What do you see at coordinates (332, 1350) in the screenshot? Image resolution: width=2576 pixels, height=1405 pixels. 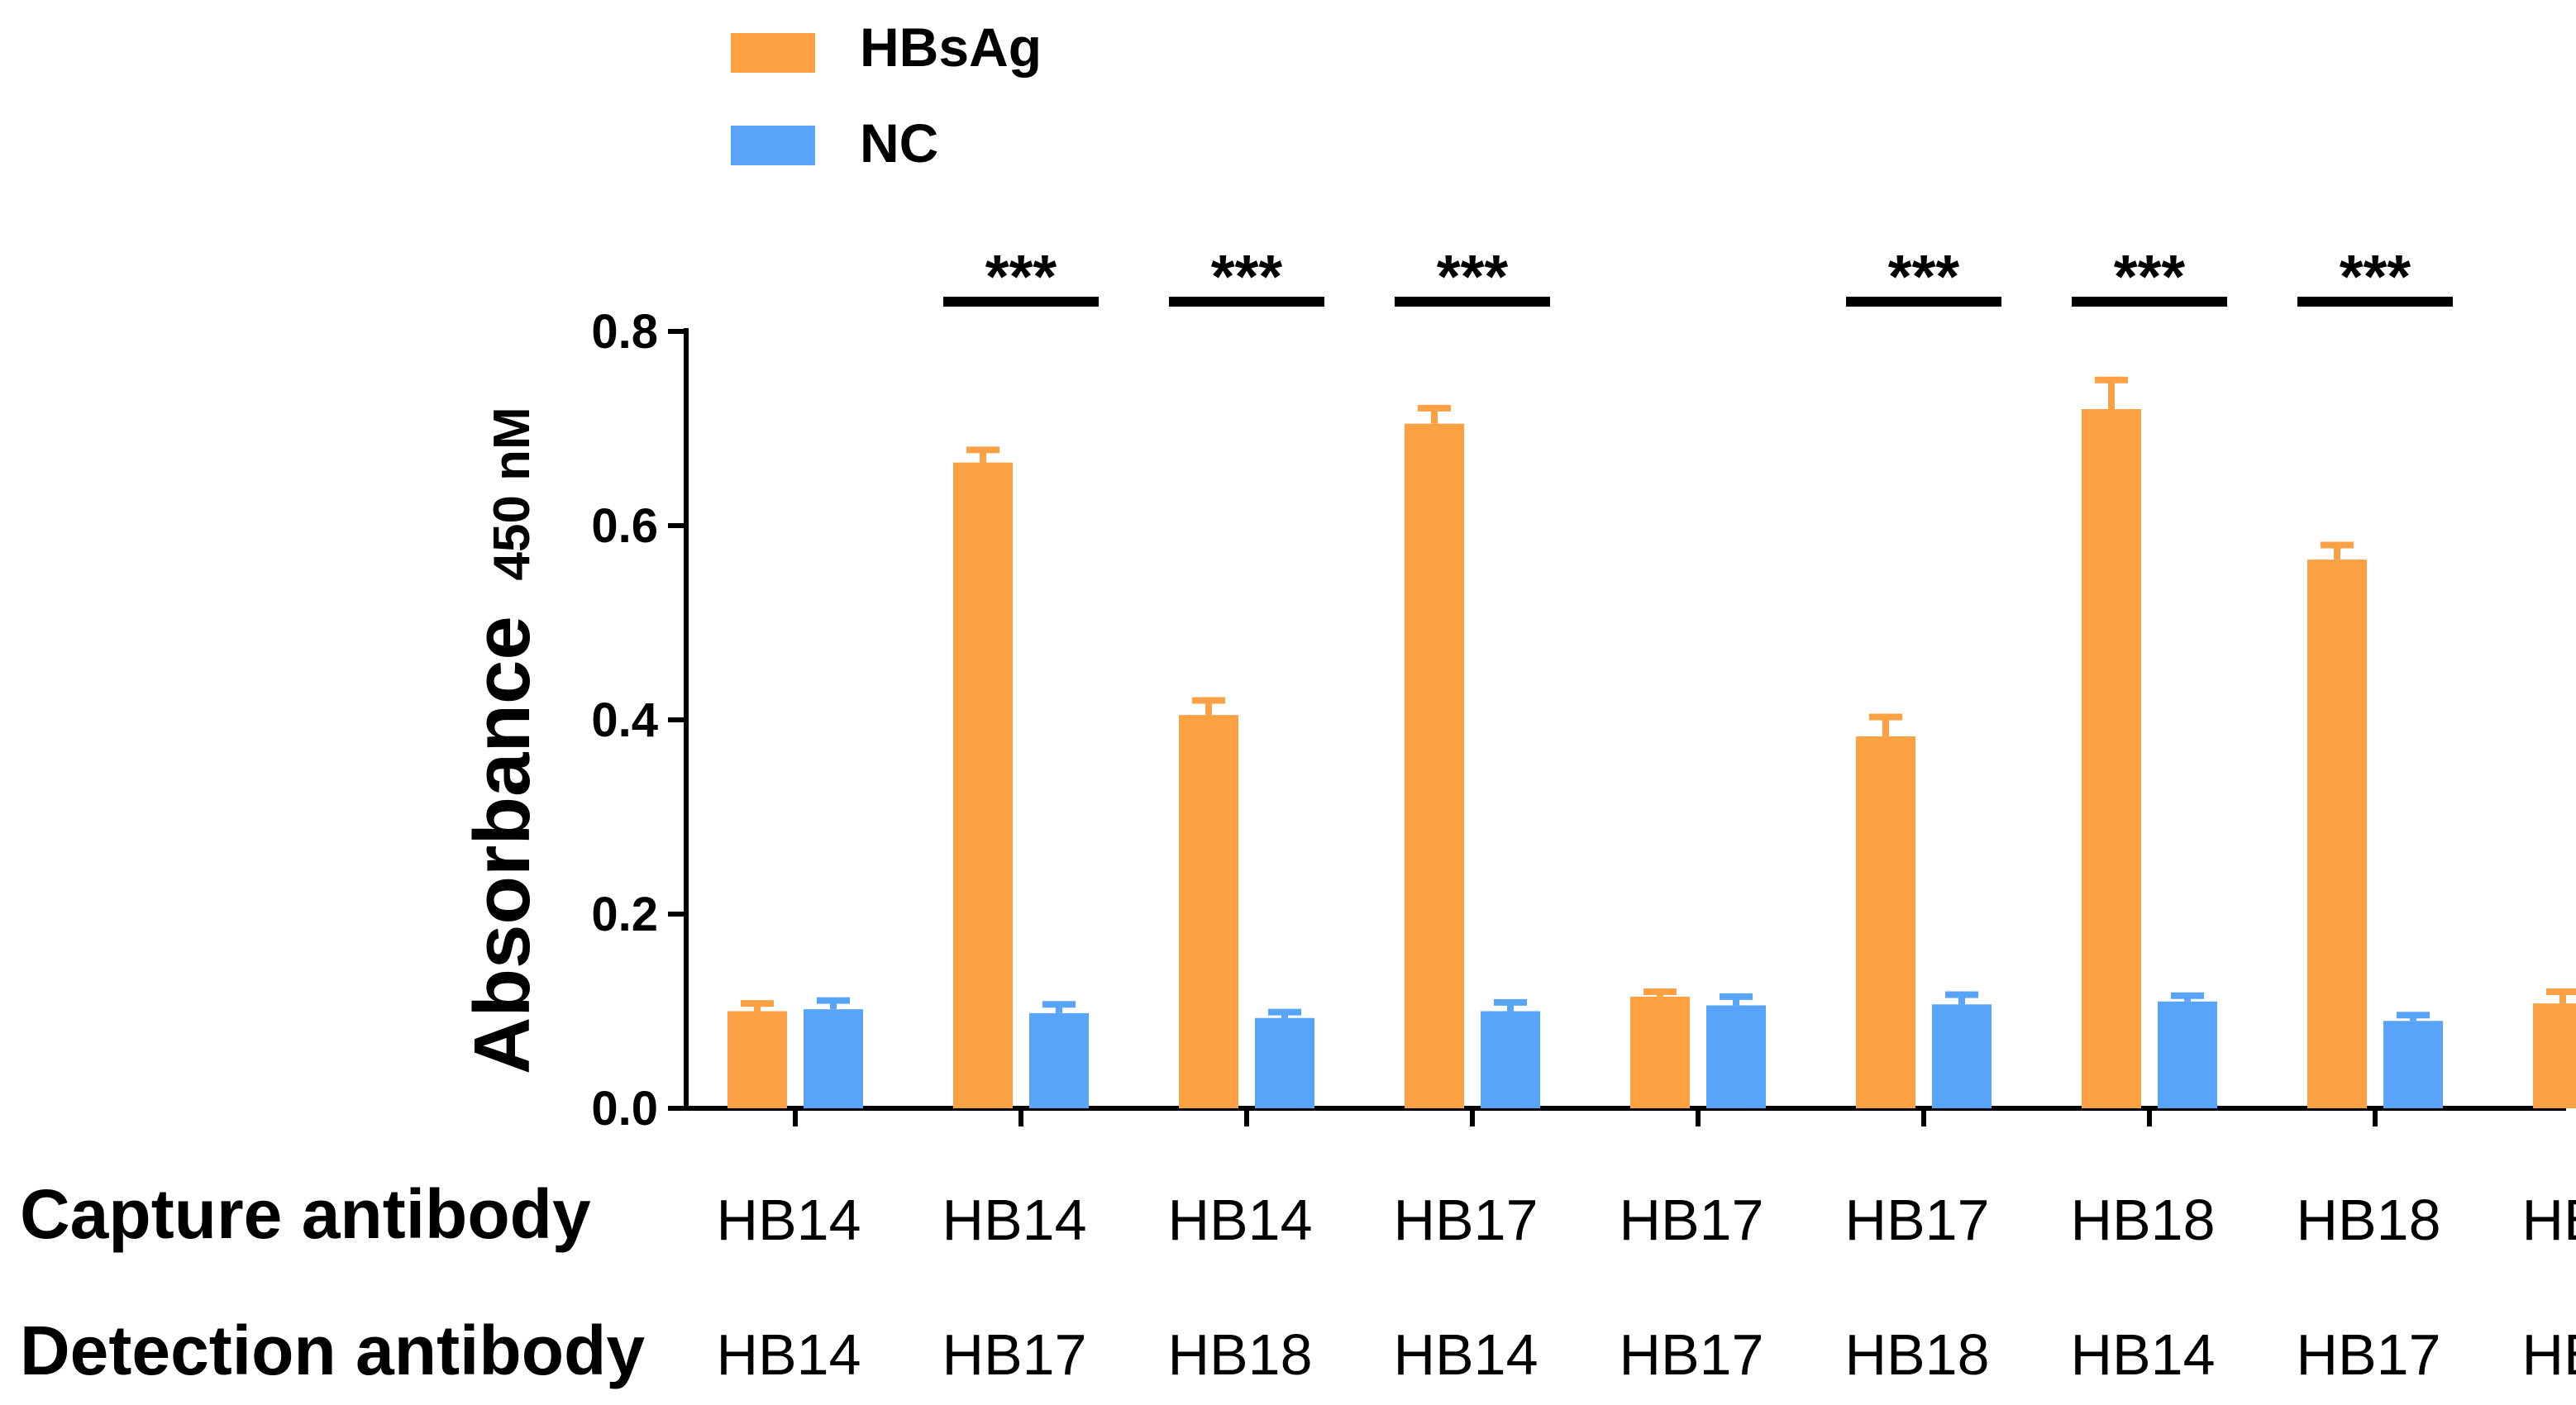 I see `detection-row-label: Detection antibody` at bounding box center [332, 1350].